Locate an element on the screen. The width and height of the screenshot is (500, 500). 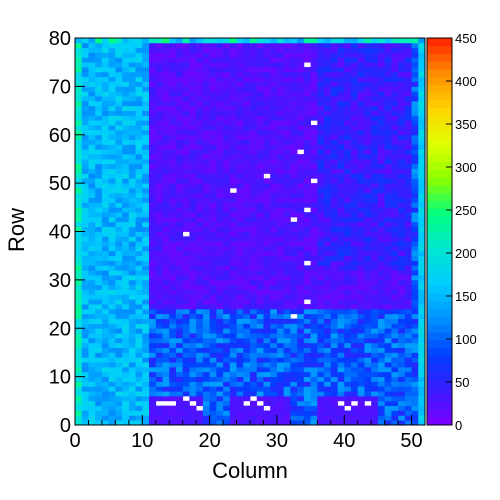
y-axis-title: Row is located at coordinates (16, 230).